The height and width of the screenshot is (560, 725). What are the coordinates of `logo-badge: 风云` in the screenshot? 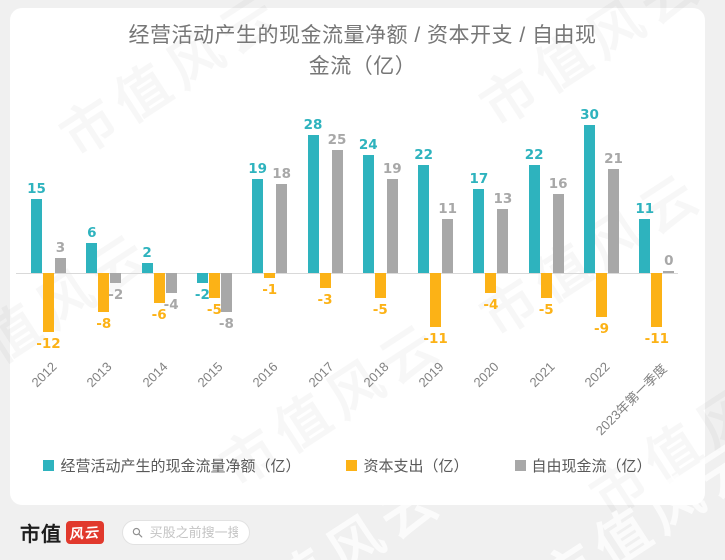 It's located at (85, 532).